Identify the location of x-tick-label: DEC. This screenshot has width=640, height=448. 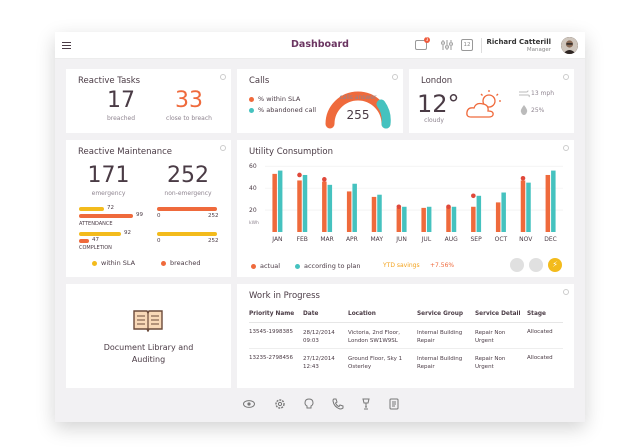
(550, 239).